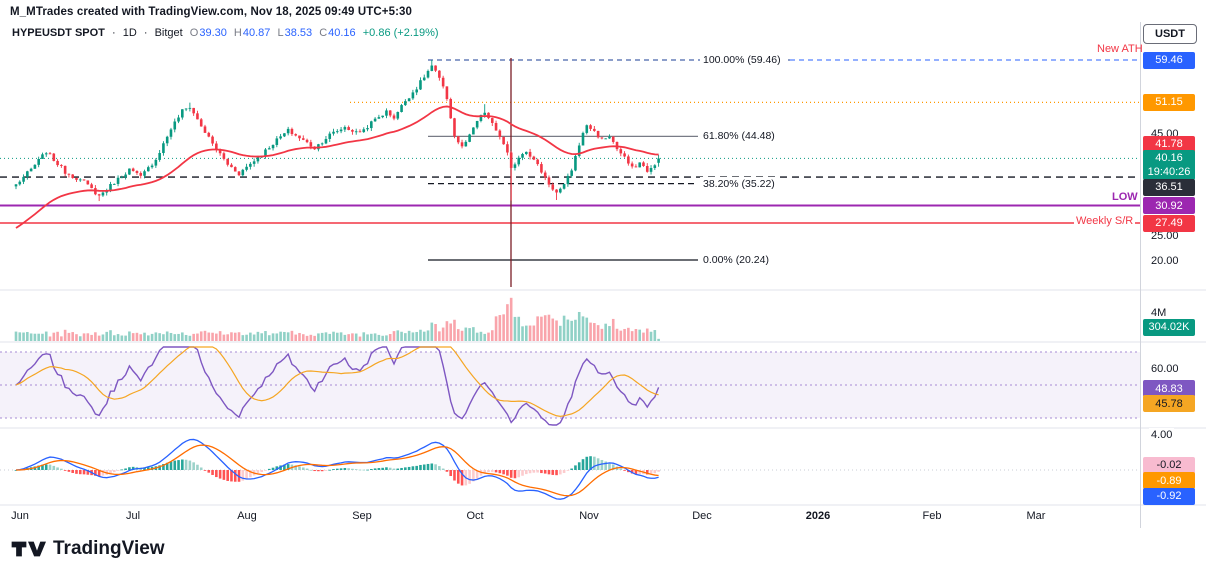  I want to click on time-axis-label: Dec, so click(702, 516).